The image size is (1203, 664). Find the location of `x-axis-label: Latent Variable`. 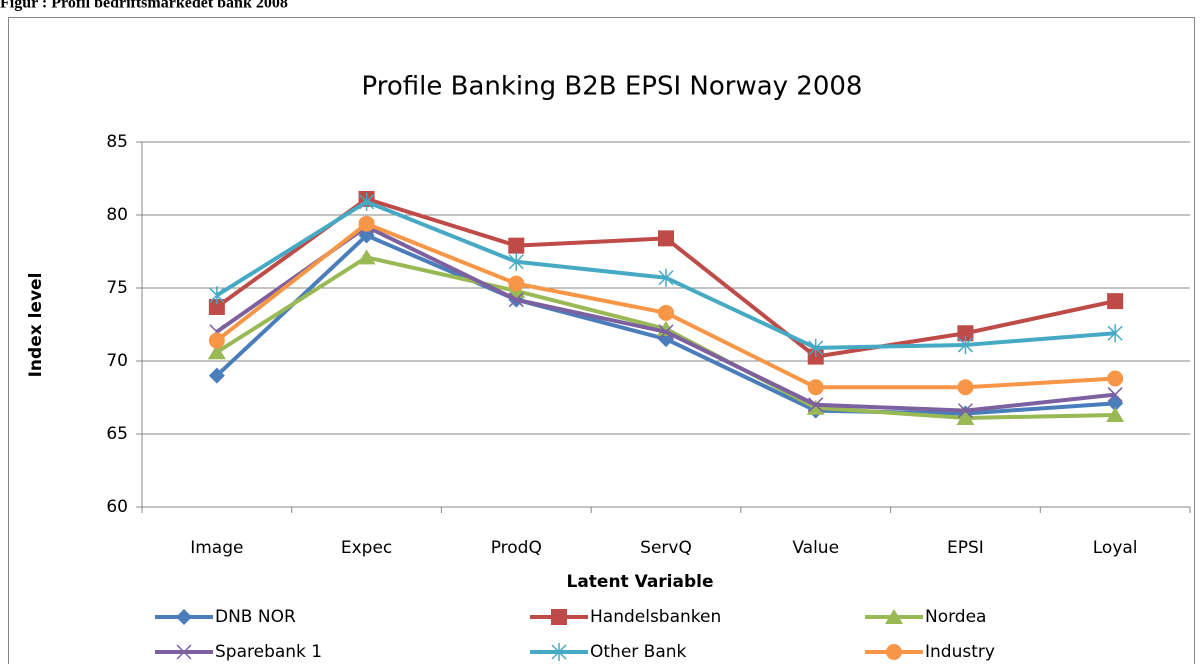

x-axis-label: Latent Variable is located at coordinates (639, 582).